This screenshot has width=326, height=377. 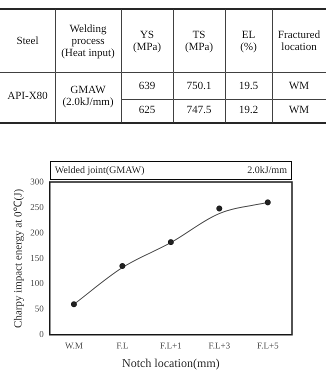 What do you see at coordinates (199, 41) in the screenshot?
I see `text: TS (MPa)` at bounding box center [199, 41].